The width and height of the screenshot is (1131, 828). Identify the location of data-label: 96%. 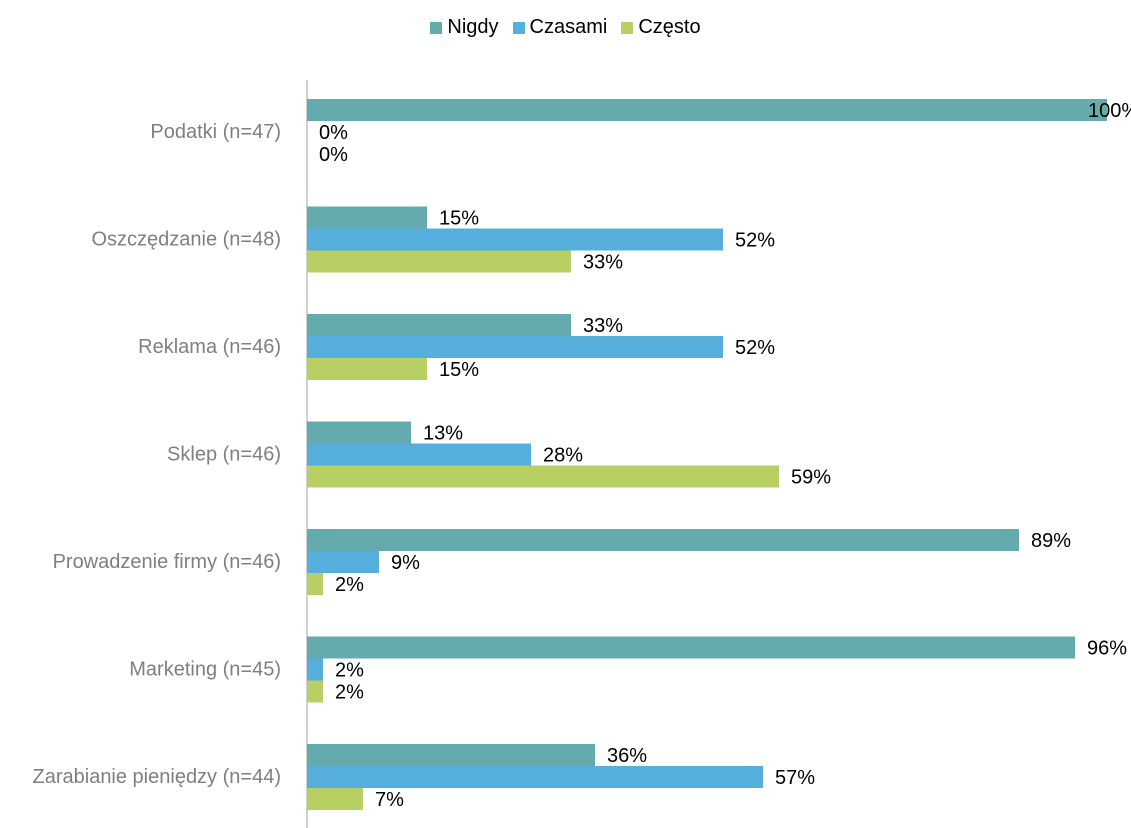
(1107, 649).